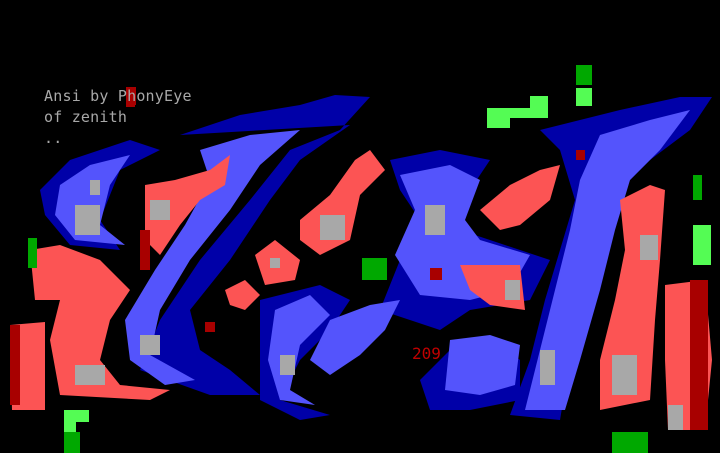 Image resolution: width=720 pixels, height=453 pixels. I want to click on art-number: 209, so click(426, 353).